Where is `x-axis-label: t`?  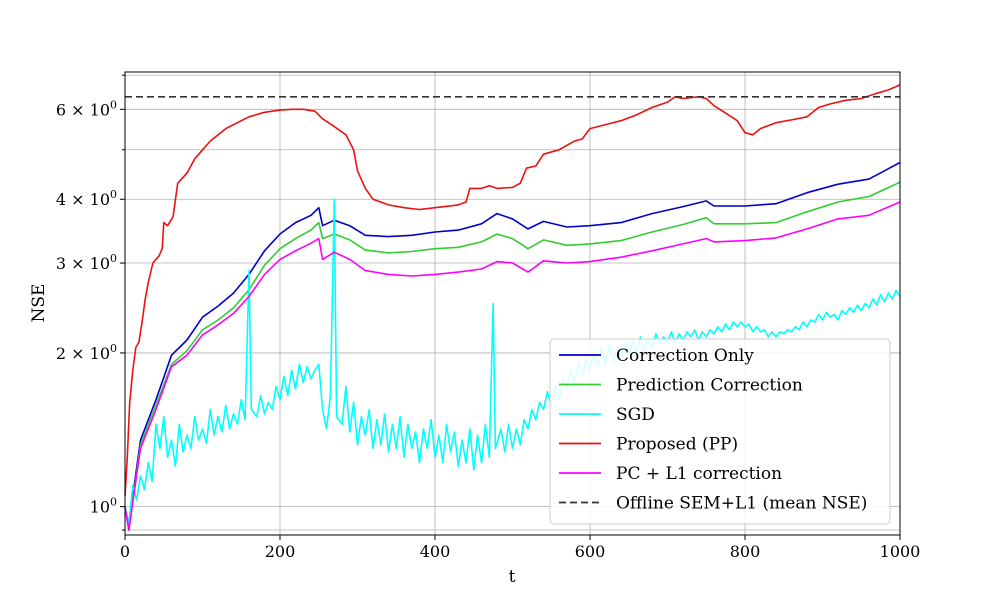 x-axis-label: t is located at coordinates (512, 577).